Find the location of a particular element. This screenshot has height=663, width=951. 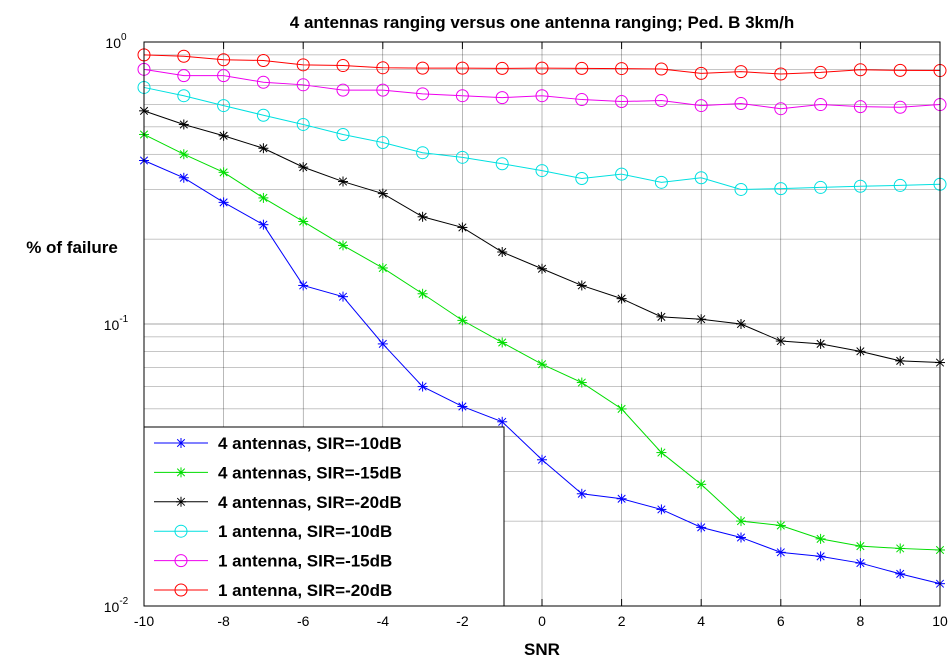

y-tick-label: 10⁻² is located at coordinates (116, 605).